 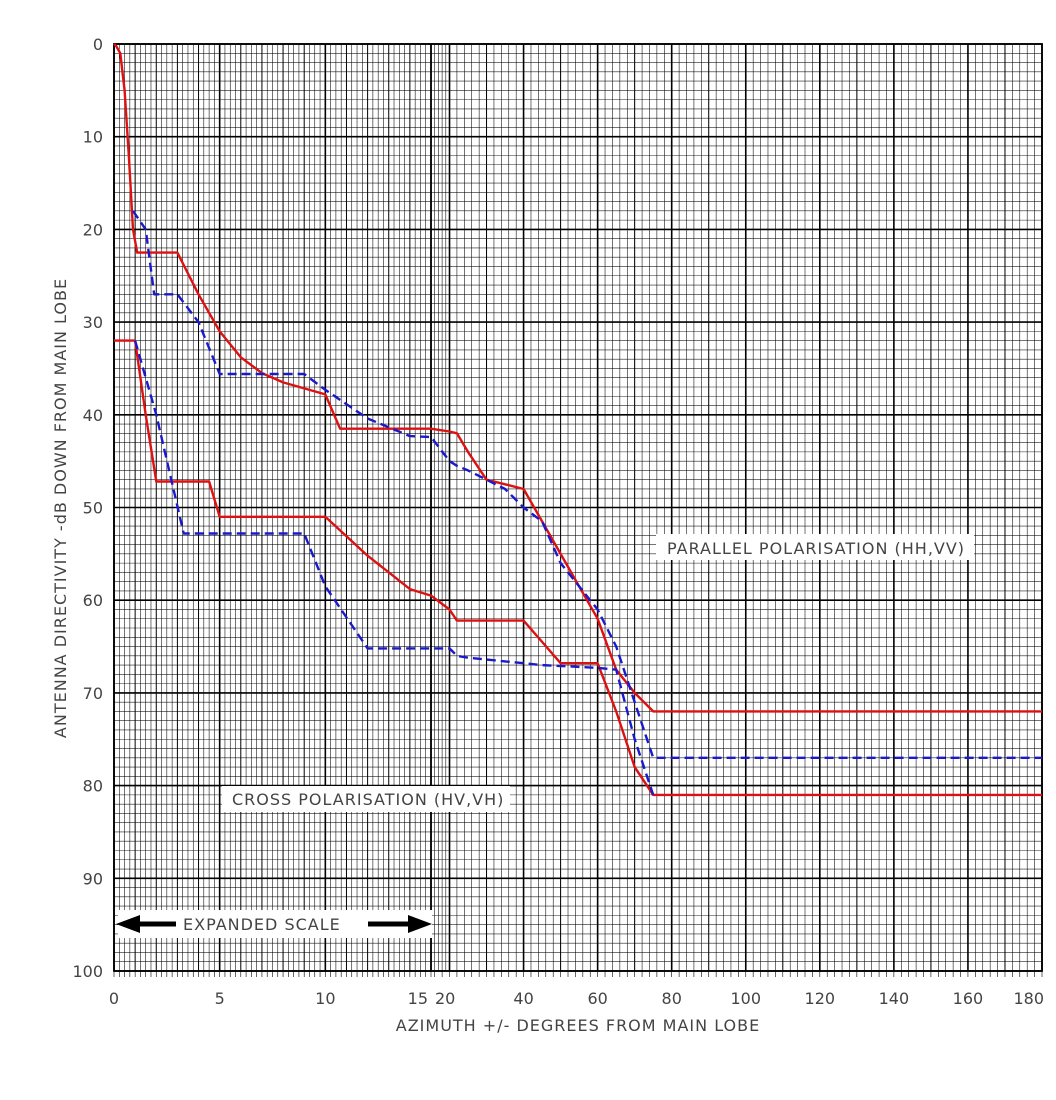 I want to click on x-tick-label: 160, so click(x=968, y=998).